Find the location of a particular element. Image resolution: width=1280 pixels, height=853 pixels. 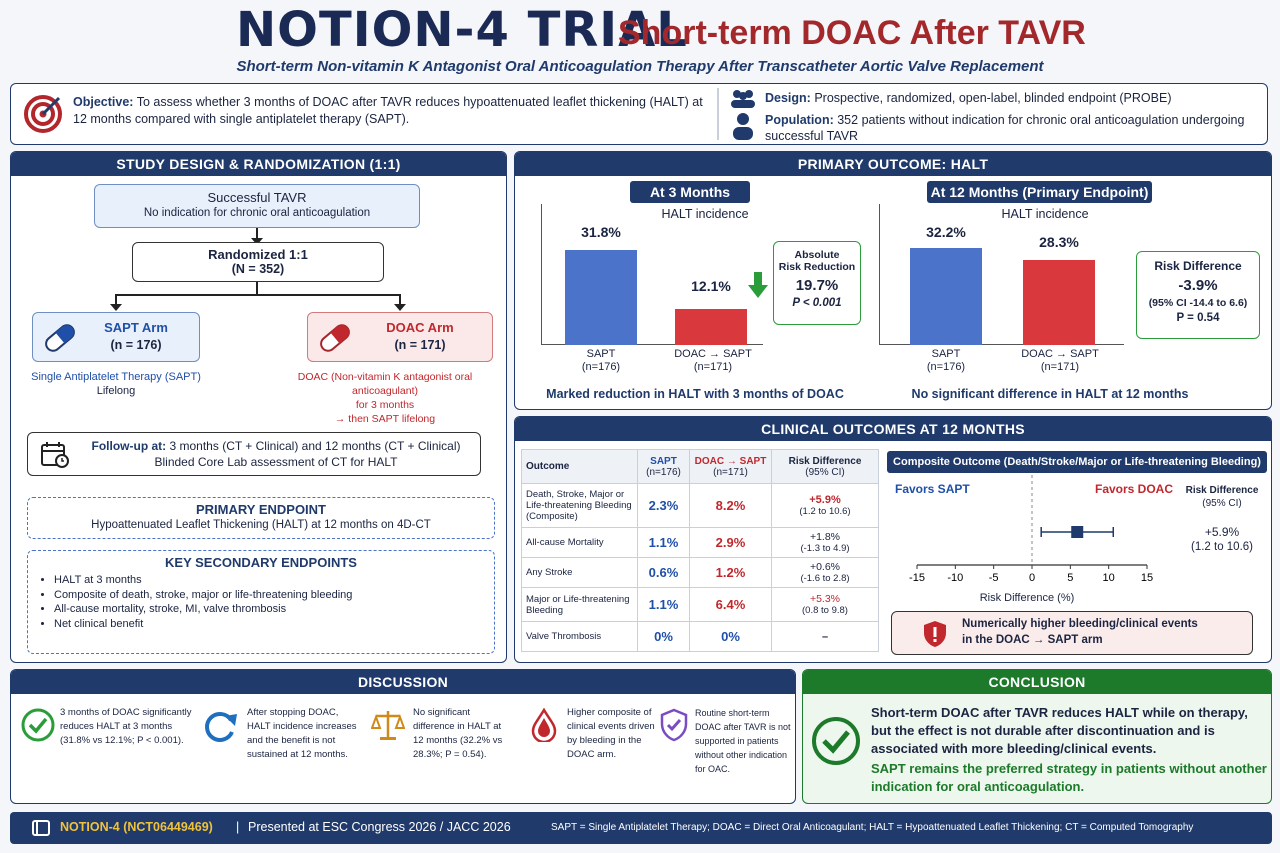

row-rd: +5.9% is located at coordinates (825, 500).